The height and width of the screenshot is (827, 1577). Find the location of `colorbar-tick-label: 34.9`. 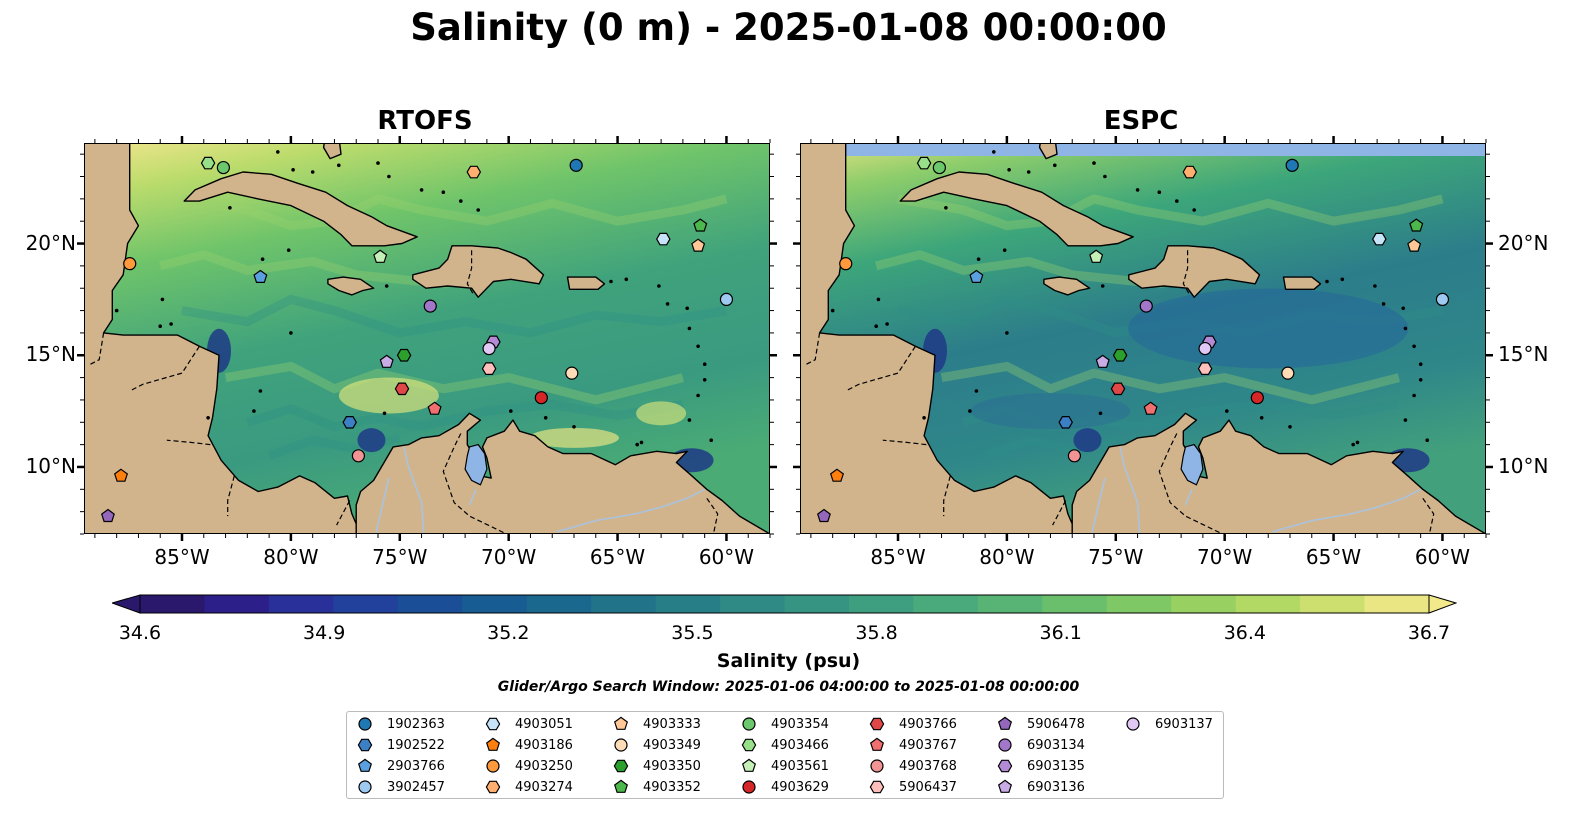

colorbar-tick-label: 34.9 is located at coordinates (324, 633).